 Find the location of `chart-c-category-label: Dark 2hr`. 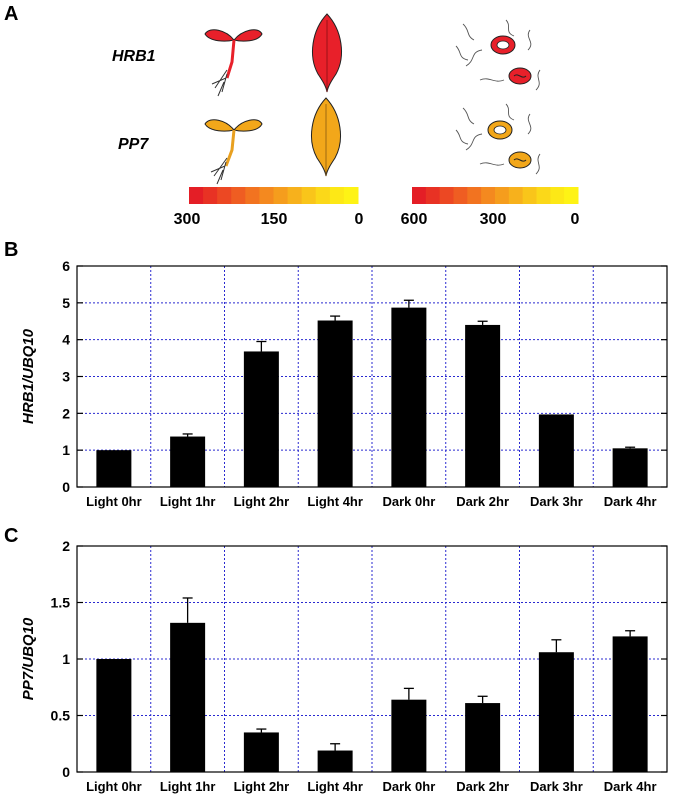

chart-c-category-label: Dark 2hr is located at coordinates (482, 786).